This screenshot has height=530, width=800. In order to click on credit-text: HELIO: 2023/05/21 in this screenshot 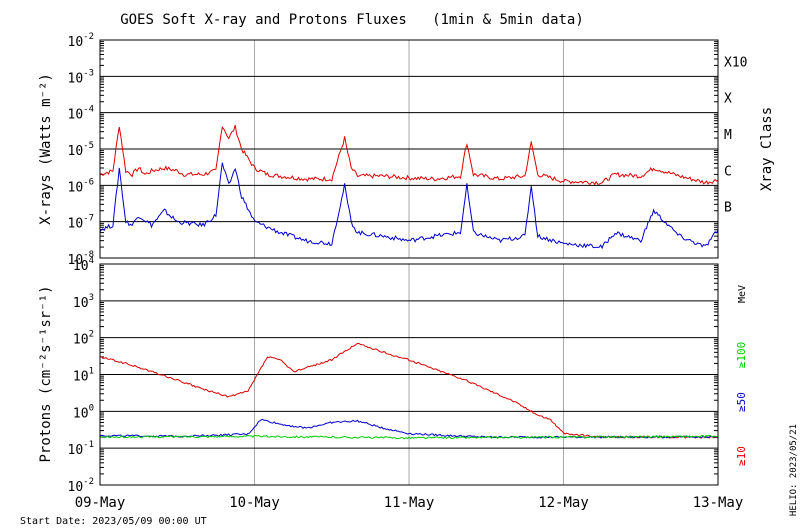, I will do `click(794, 470)`.